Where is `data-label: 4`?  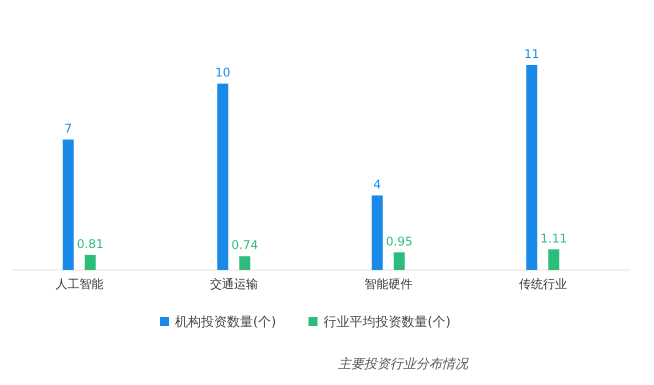
data-label: 4 is located at coordinates (377, 184).